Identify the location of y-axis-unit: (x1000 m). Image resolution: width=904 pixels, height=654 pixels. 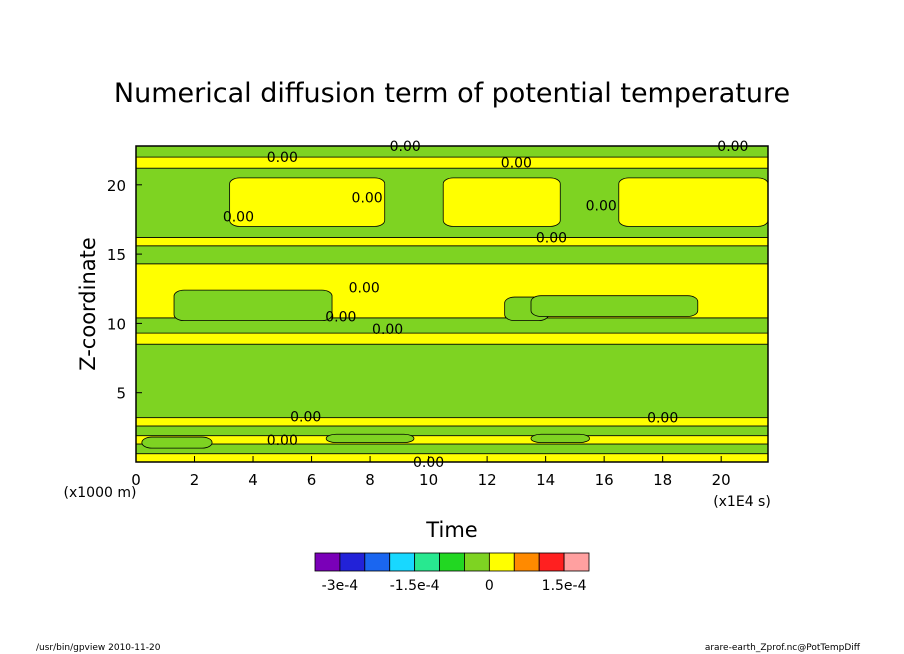
(100, 493).